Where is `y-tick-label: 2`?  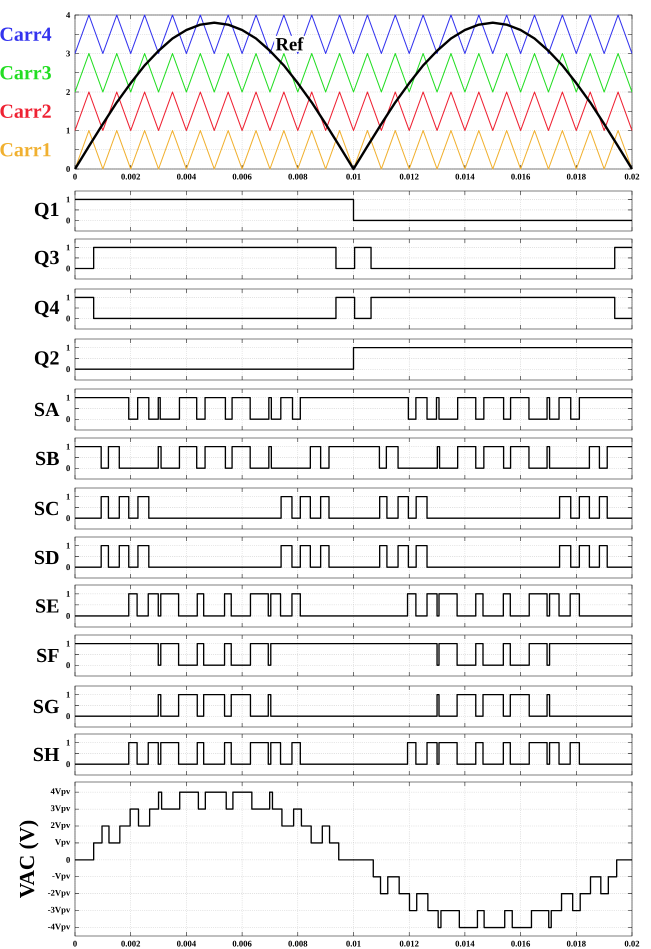 y-tick-label: 2 is located at coordinates (68, 92).